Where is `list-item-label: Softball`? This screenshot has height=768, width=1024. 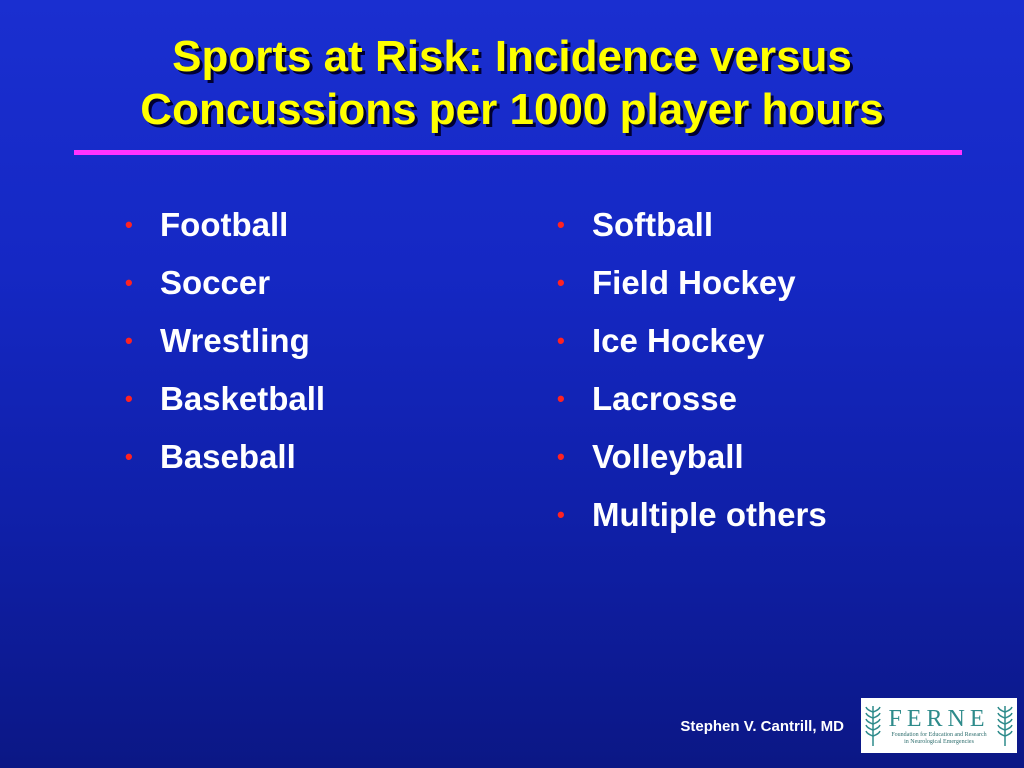
list-item-label: Softball is located at coordinates (652, 224).